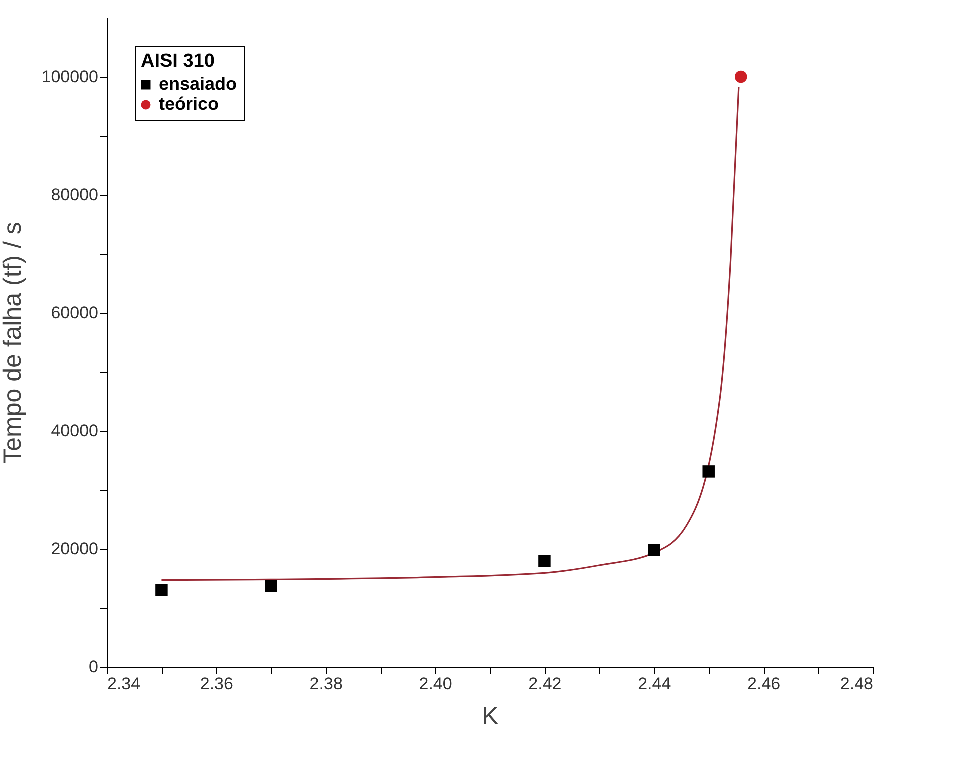 The width and height of the screenshot is (961, 758). What do you see at coordinates (74, 549) in the screenshot?
I see `y-tick-label: 20000` at bounding box center [74, 549].